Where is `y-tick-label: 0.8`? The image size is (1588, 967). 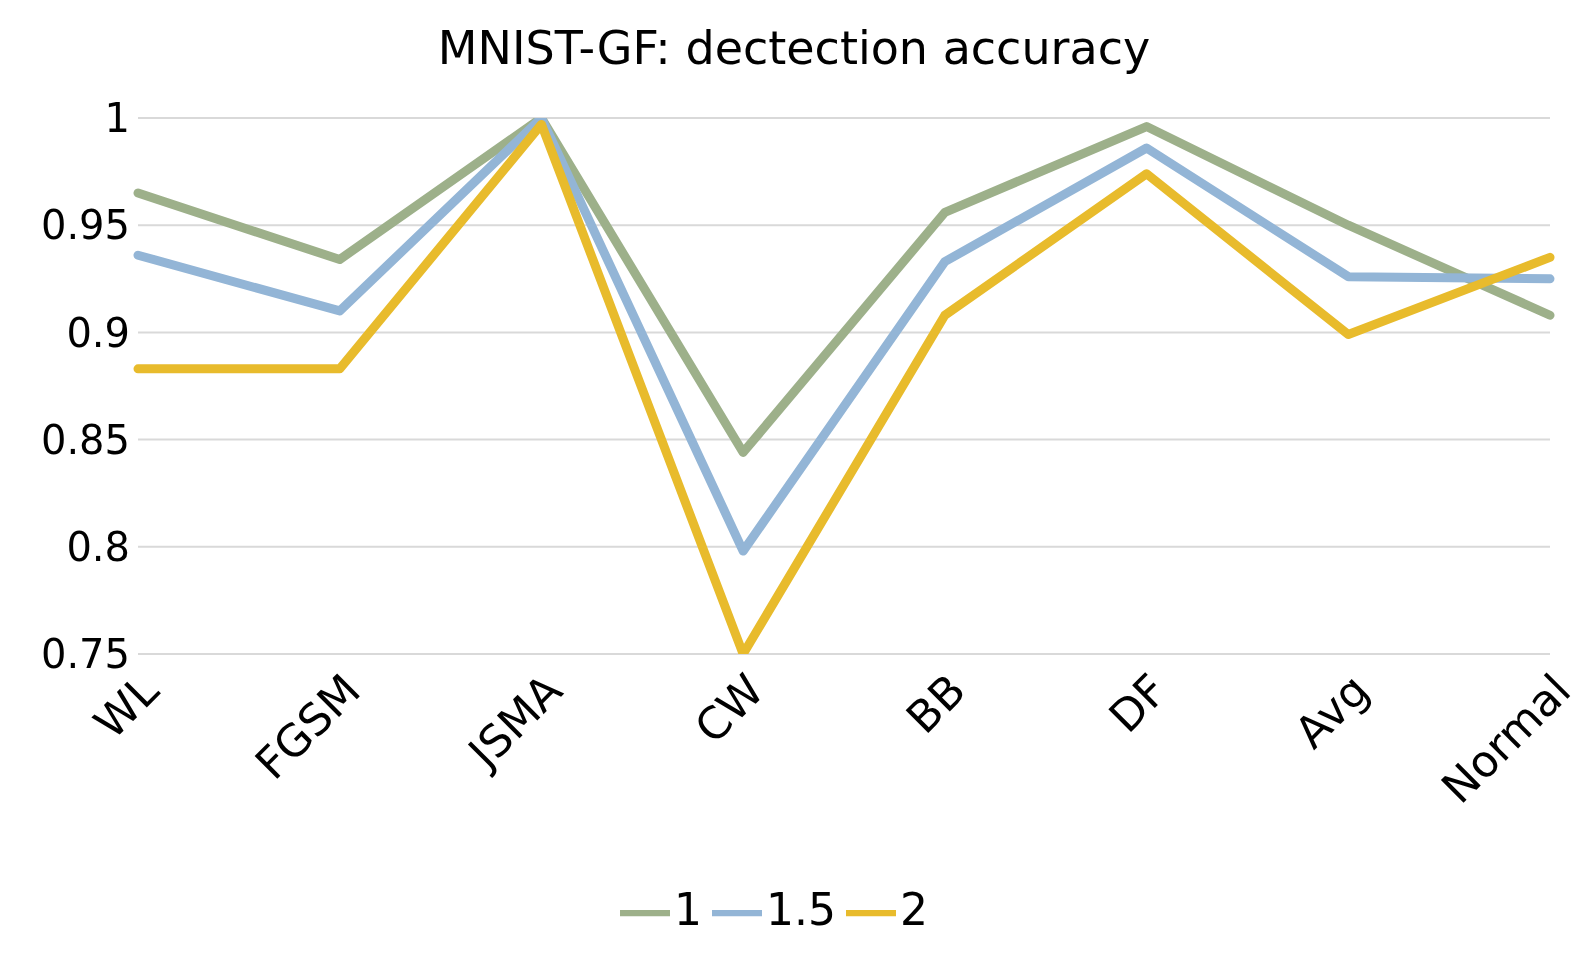
y-tick-label: 0.8 is located at coordinates (98, 547).